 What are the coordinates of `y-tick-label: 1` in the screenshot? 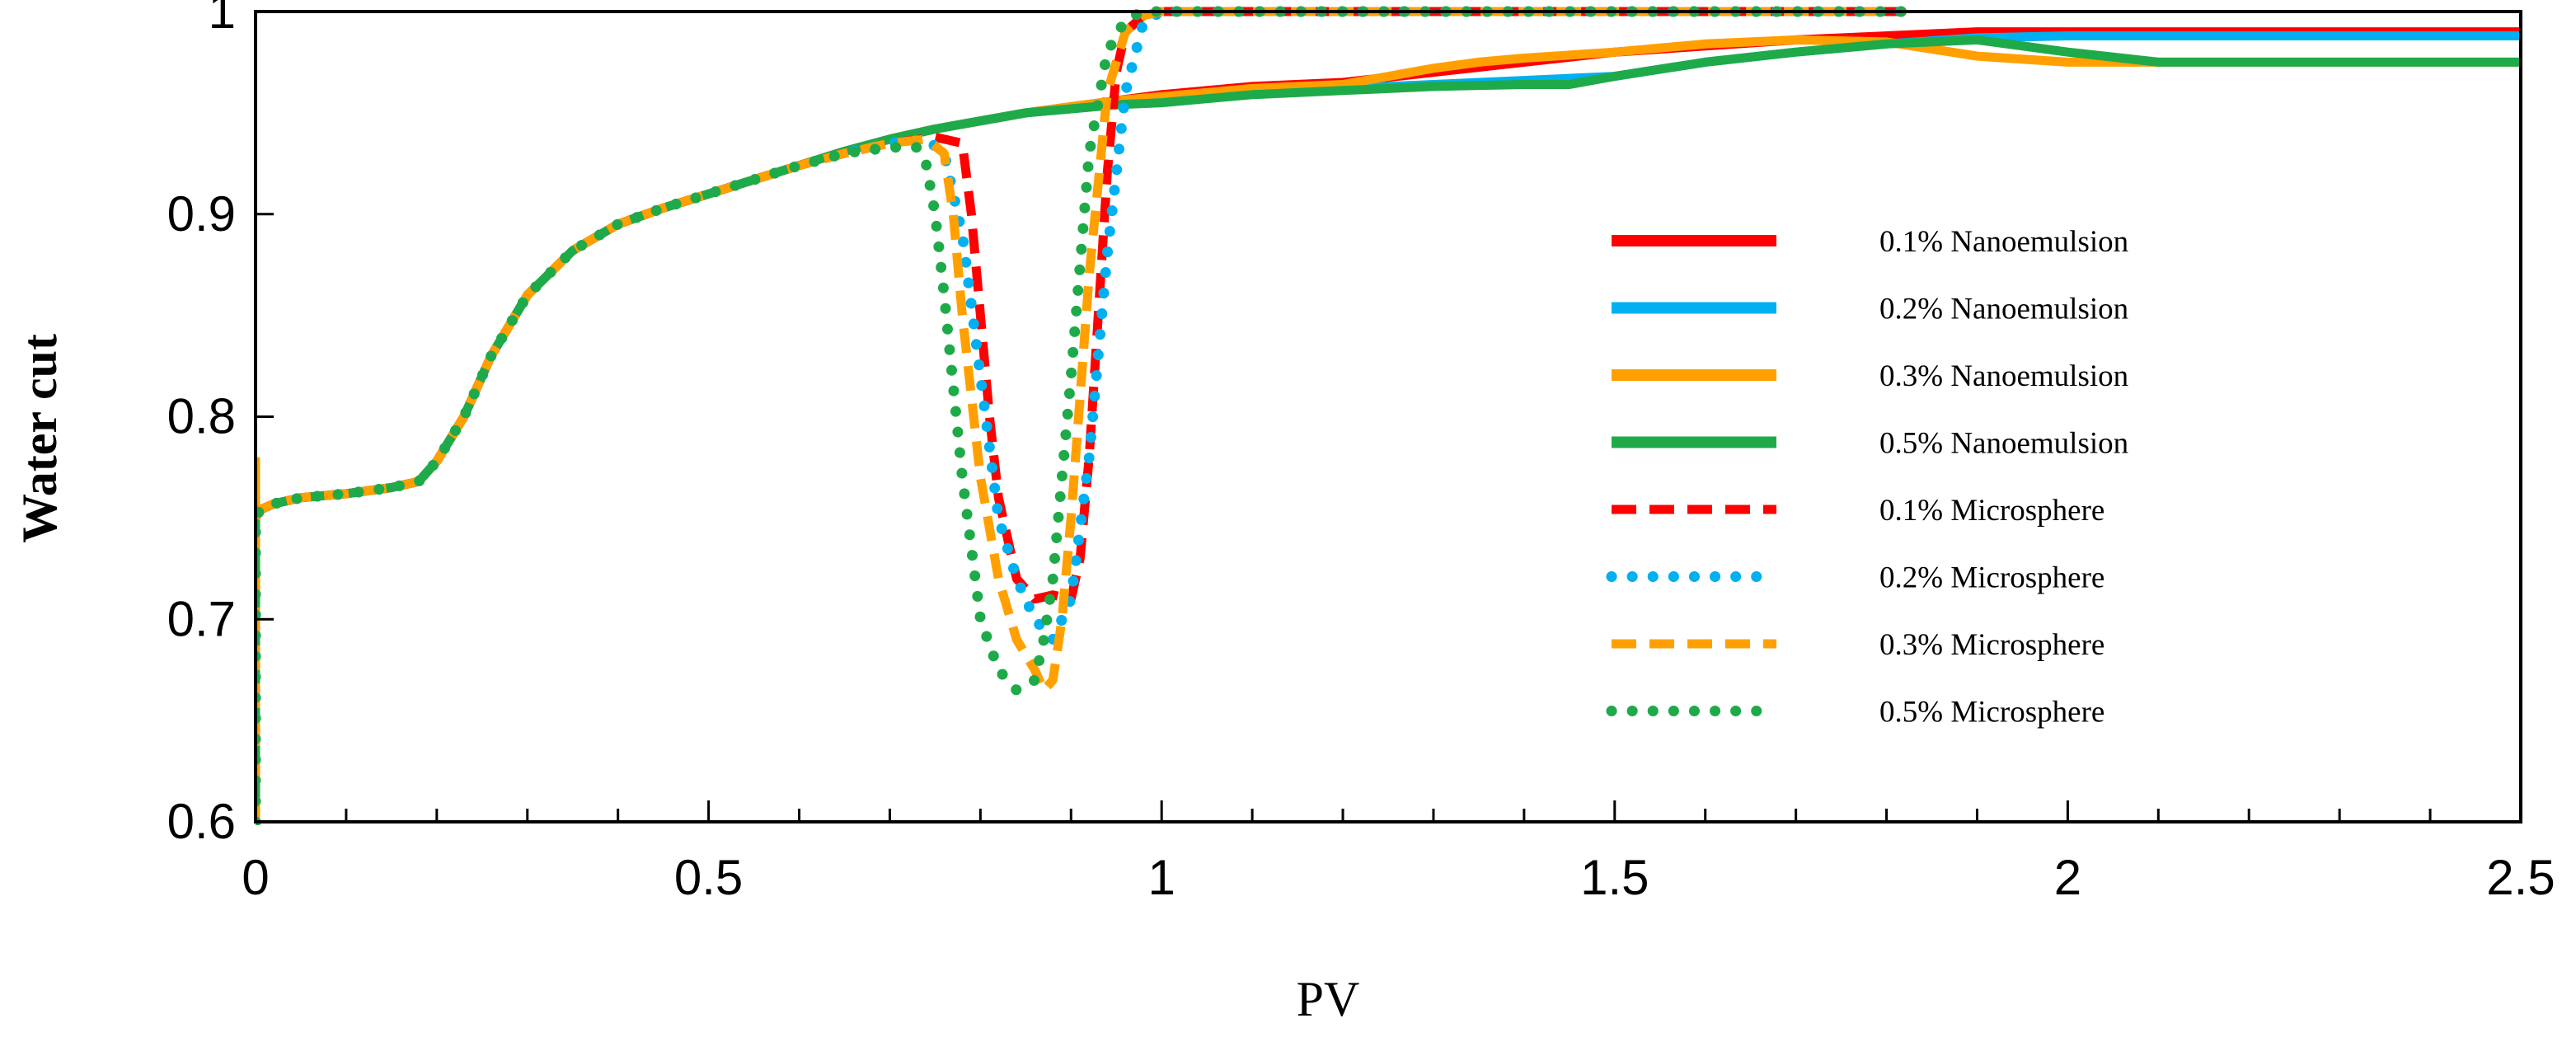 It's located at (222, 19).